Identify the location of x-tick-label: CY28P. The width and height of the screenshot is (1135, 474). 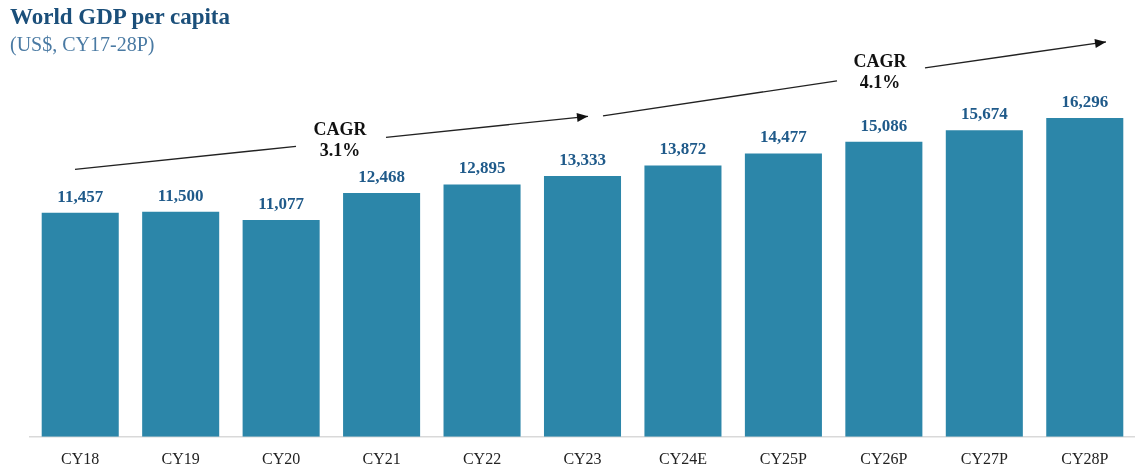
(1085, 458).